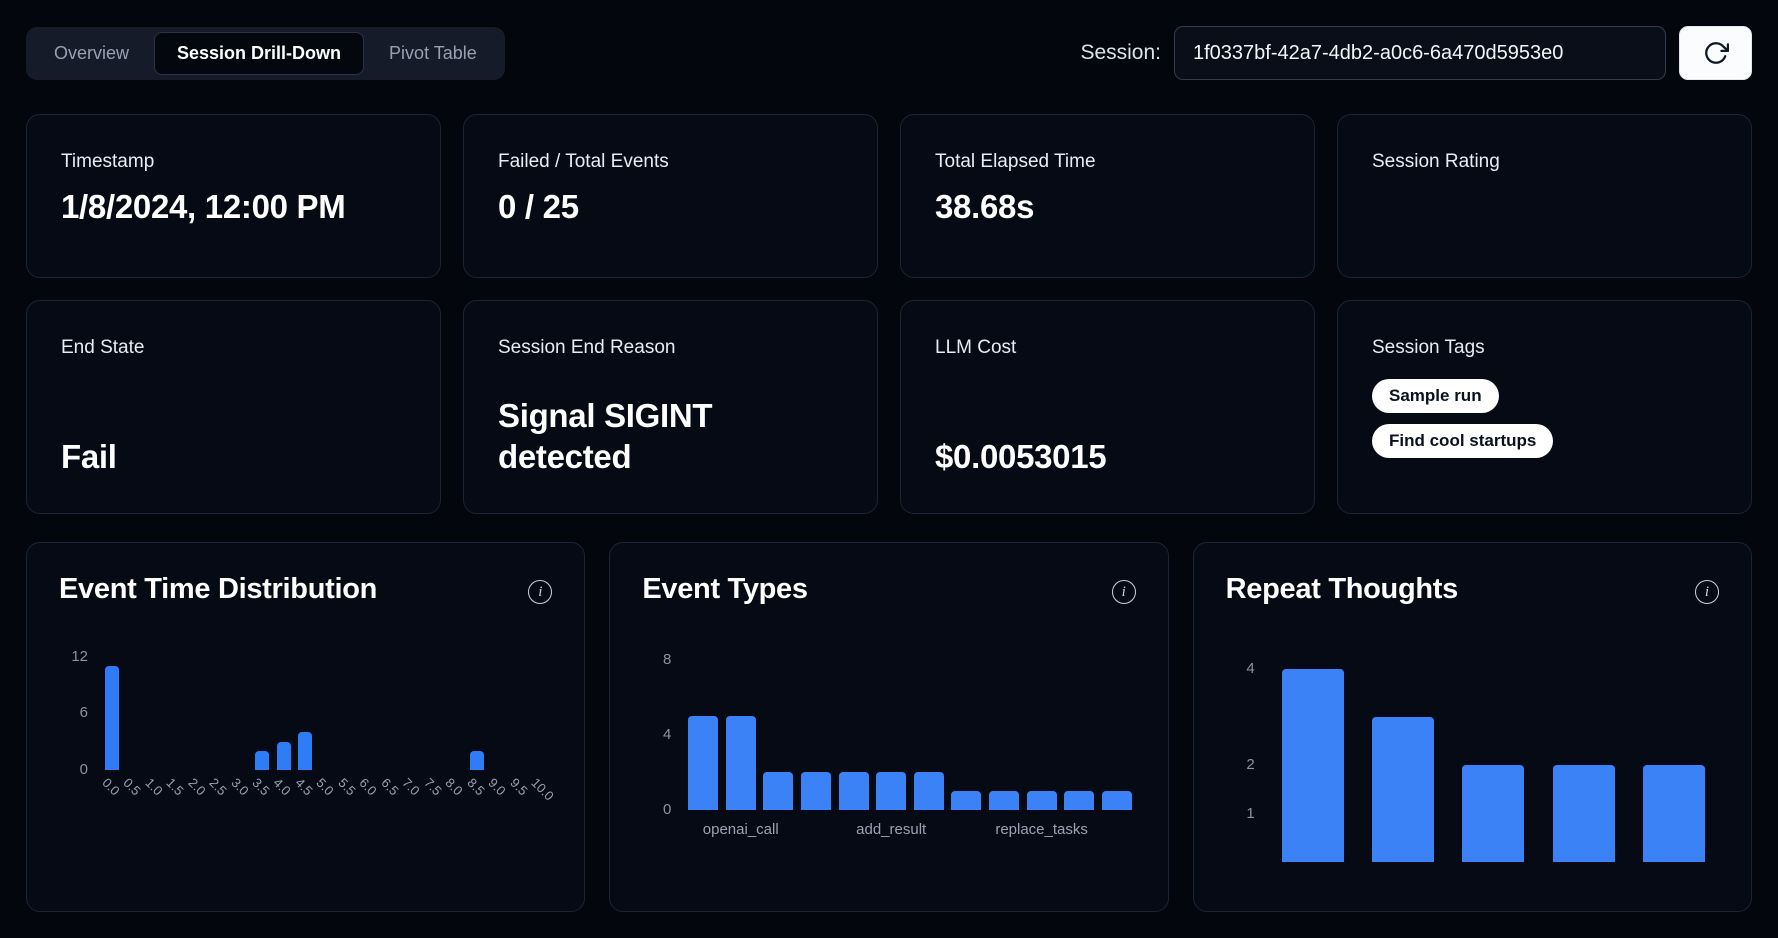  What do you see at coordinates (667, 809) in the screenshot?
I see `y-tick-label: 0` at bounding box center [667, 809].